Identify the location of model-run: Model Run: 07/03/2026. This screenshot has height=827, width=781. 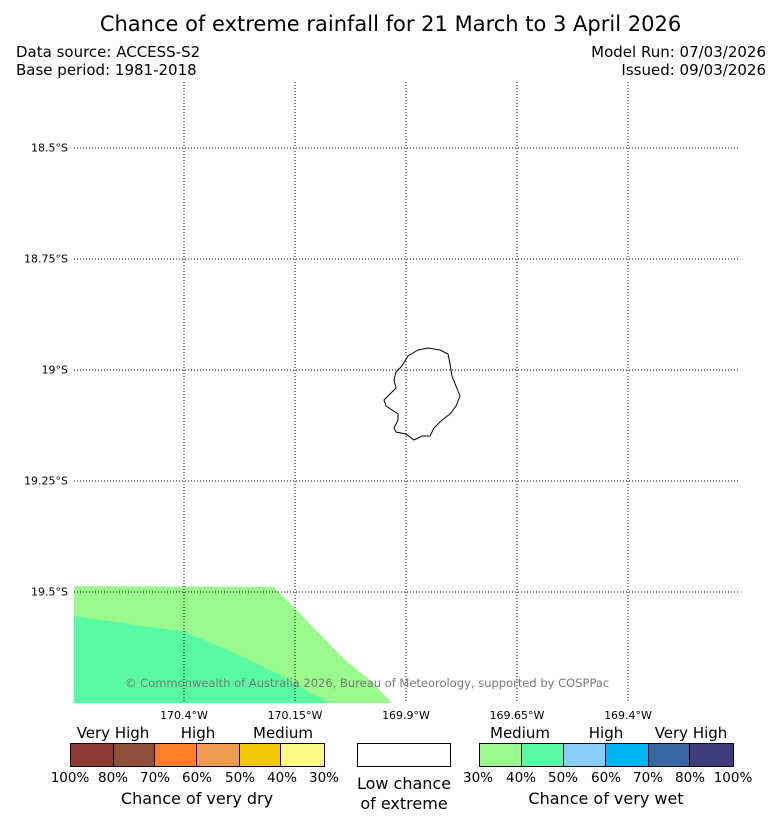
(678, 52).